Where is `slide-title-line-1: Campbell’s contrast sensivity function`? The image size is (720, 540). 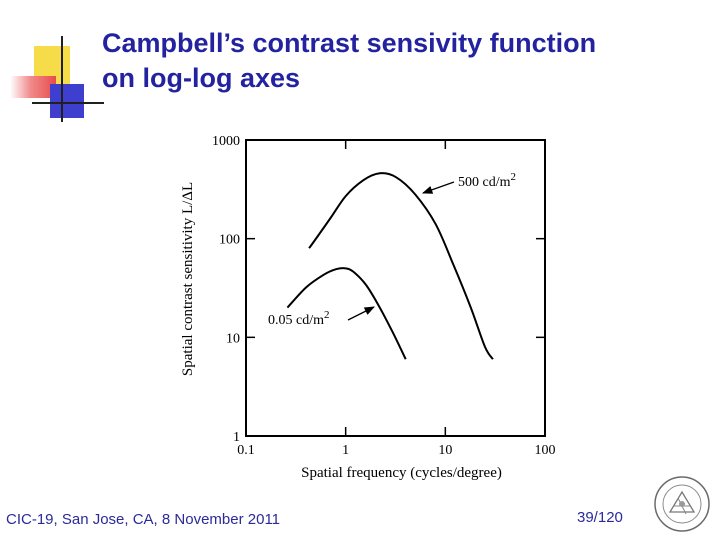 slide-title-line-1: Campbell’s contrast sensivity function is located at coordinates (349, 43).